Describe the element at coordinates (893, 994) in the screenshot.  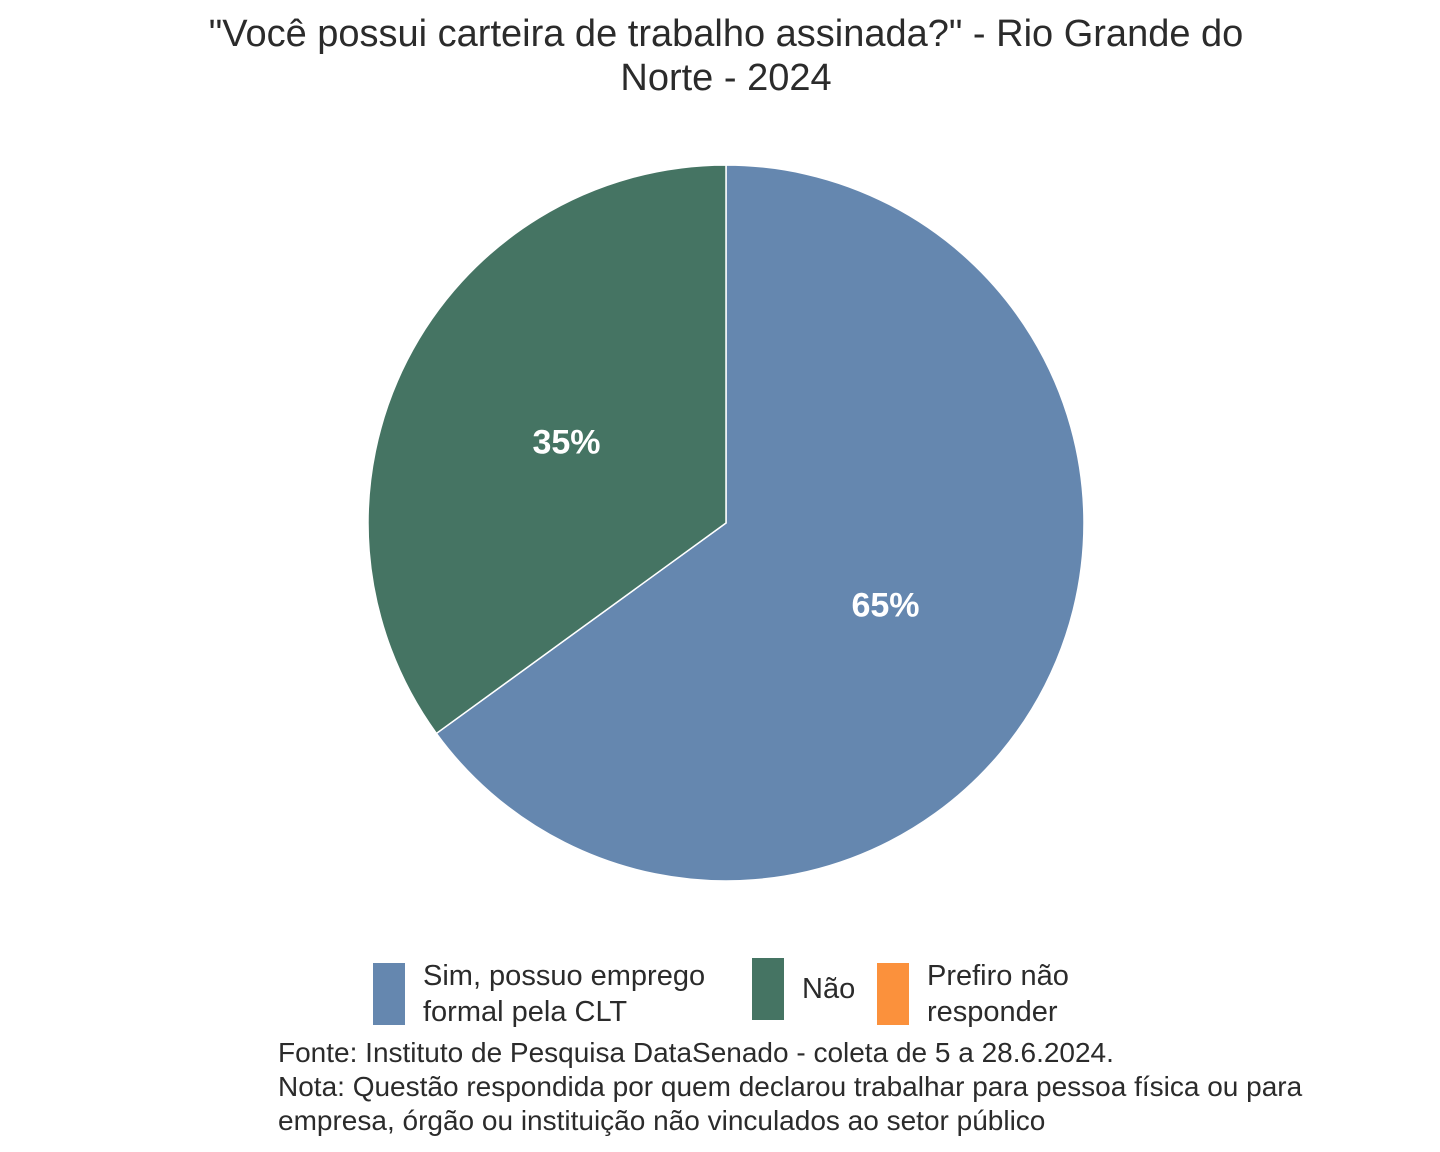
I see `legend-key-prefiro` at that location.